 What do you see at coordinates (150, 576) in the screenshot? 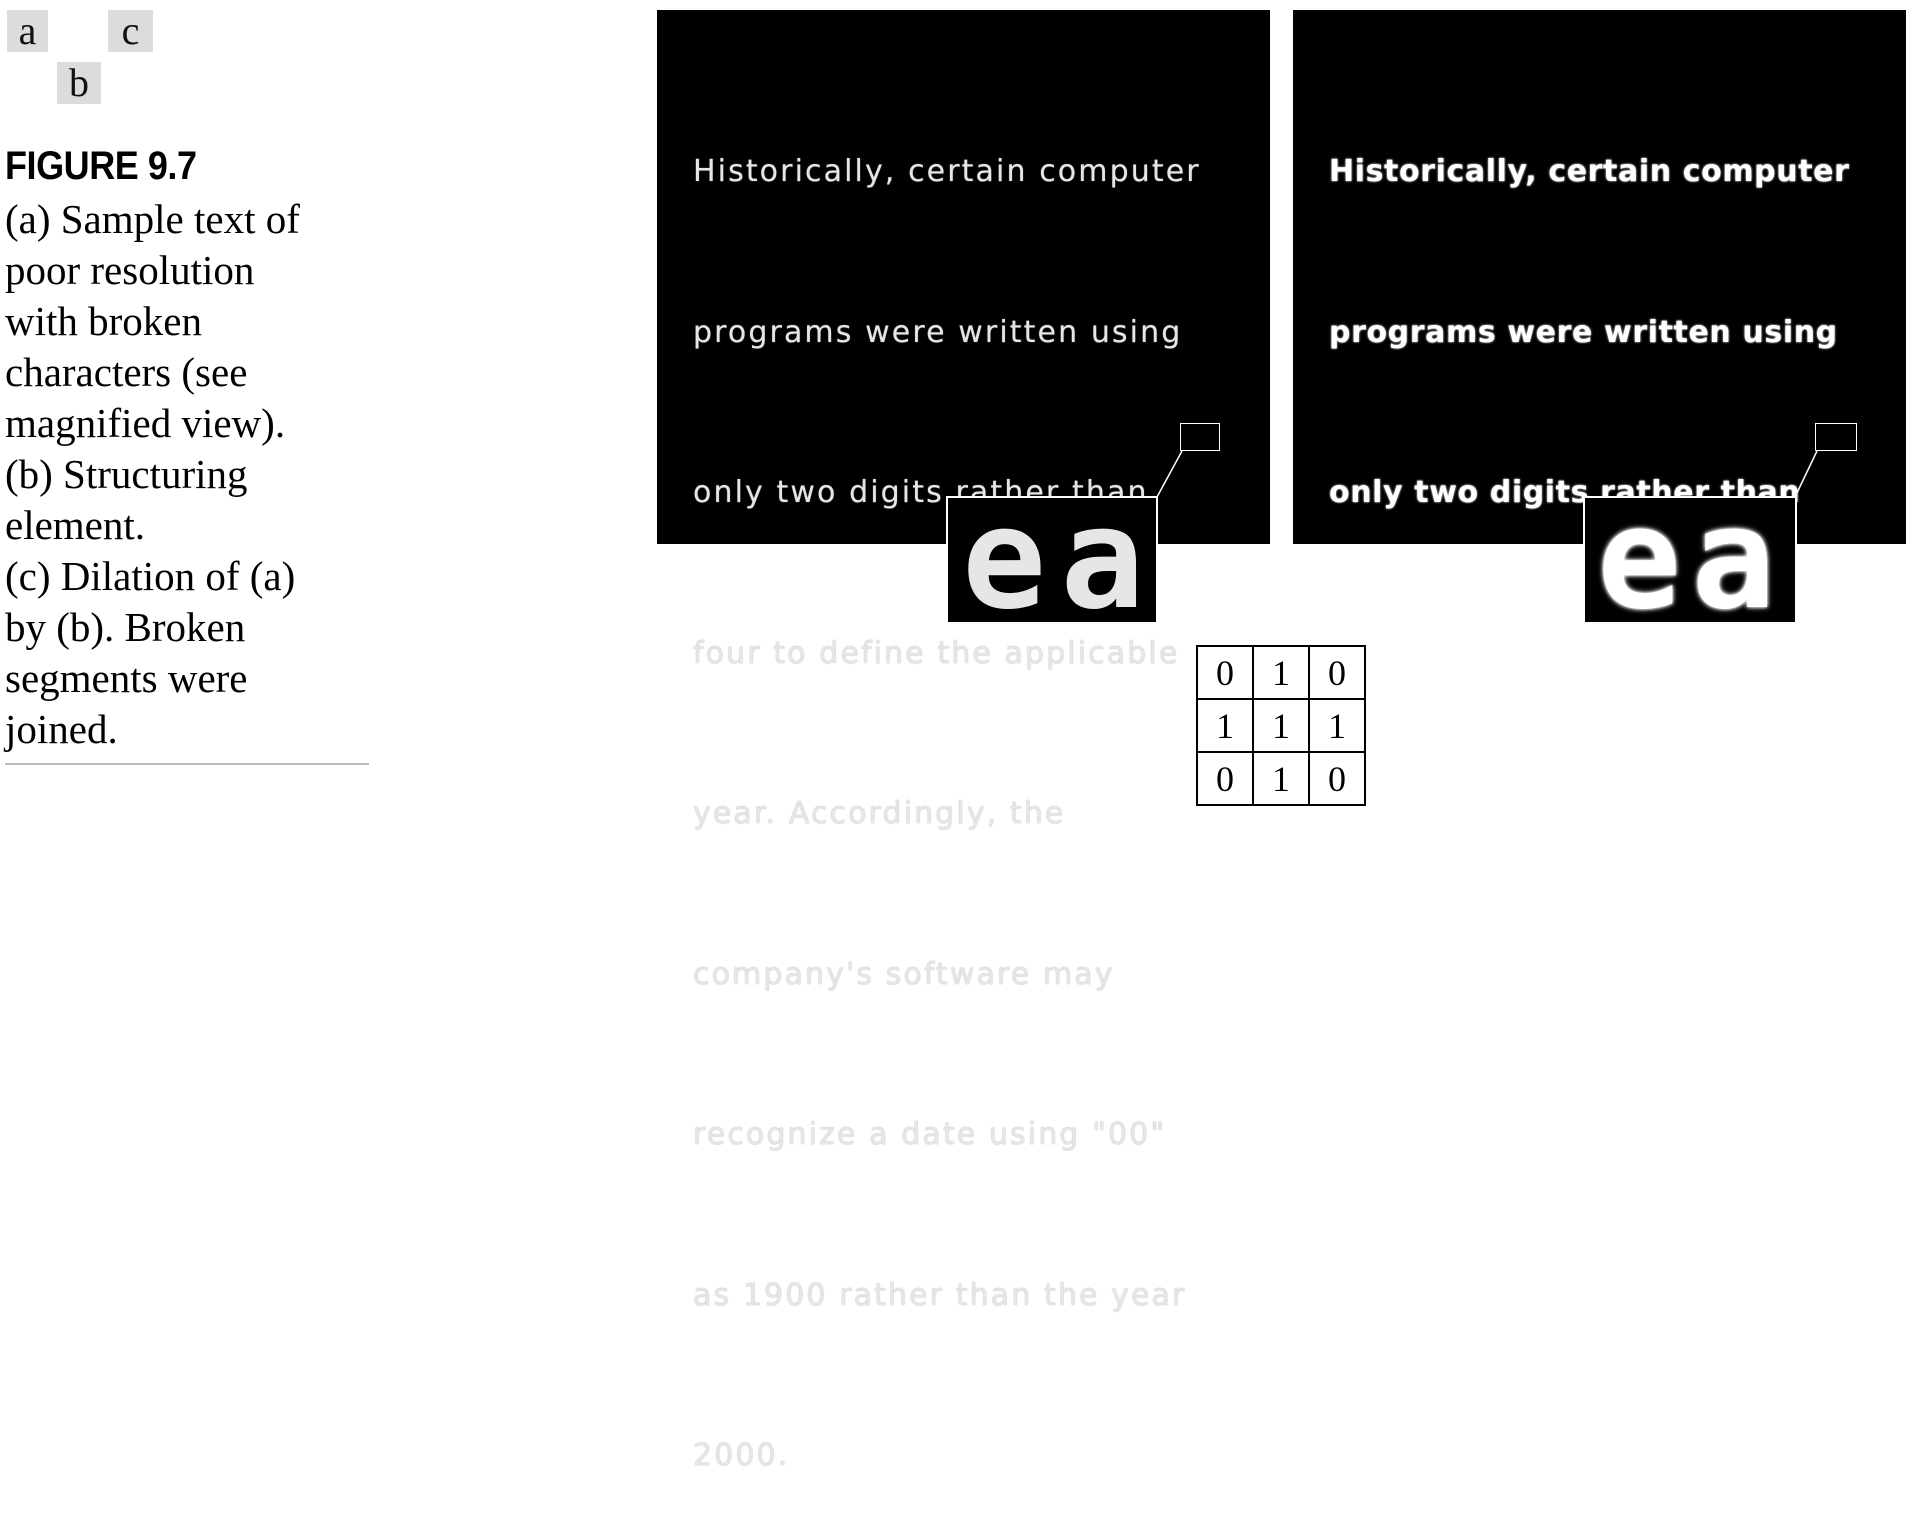
I see `caption-line: (c) Dilation of (a)` at bounding box center [150, 576].